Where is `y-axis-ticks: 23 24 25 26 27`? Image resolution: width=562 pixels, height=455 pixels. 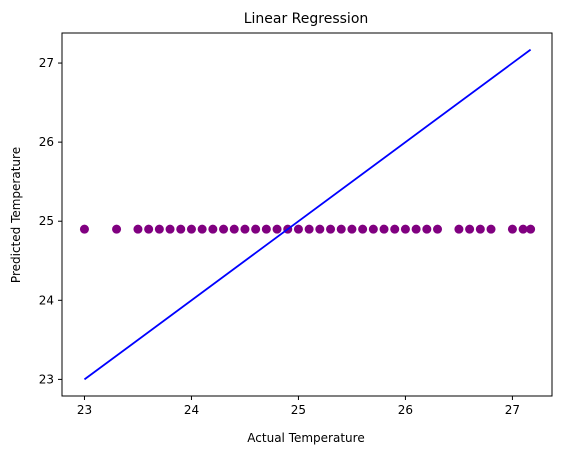
y-axis-ticks: 23 24 25 26 27 is located at coordinates (50, 221).